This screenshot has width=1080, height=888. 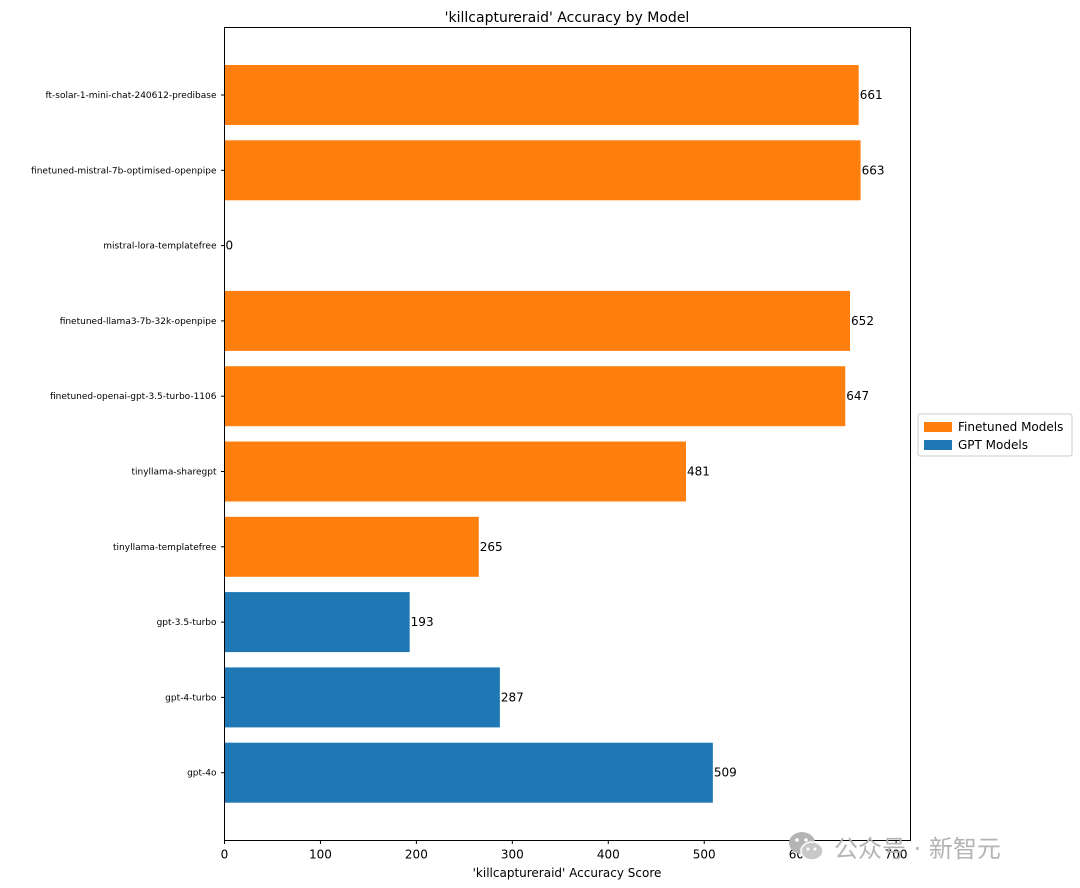 I want to click on y-tick-label: ft-solar-1-mini-chat-240612-predibase, so click(x=130, y=96).